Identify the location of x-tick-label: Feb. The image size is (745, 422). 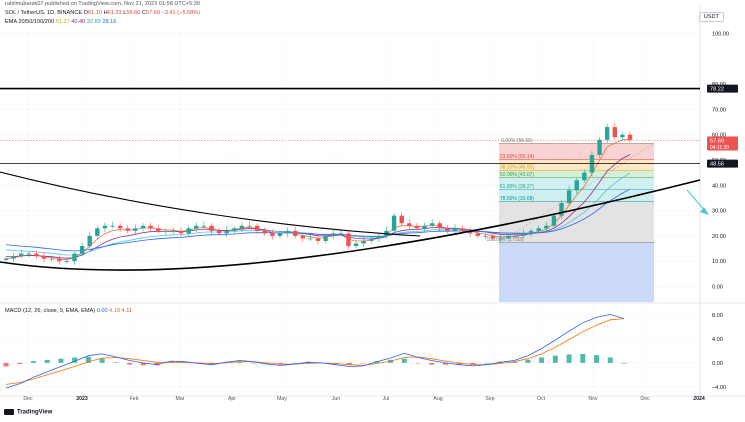
(134, 399).